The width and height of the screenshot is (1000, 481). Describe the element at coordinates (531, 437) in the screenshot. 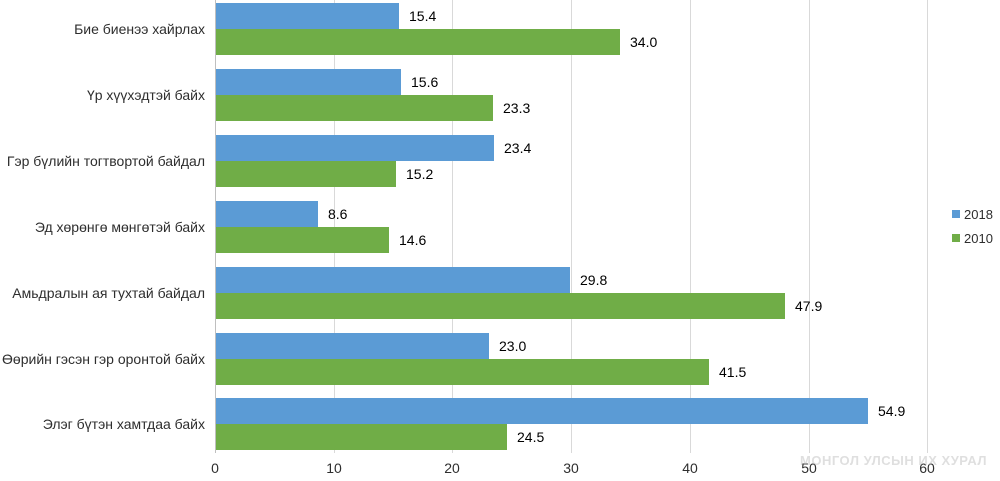

I see `value-label: 24.5` at that location.